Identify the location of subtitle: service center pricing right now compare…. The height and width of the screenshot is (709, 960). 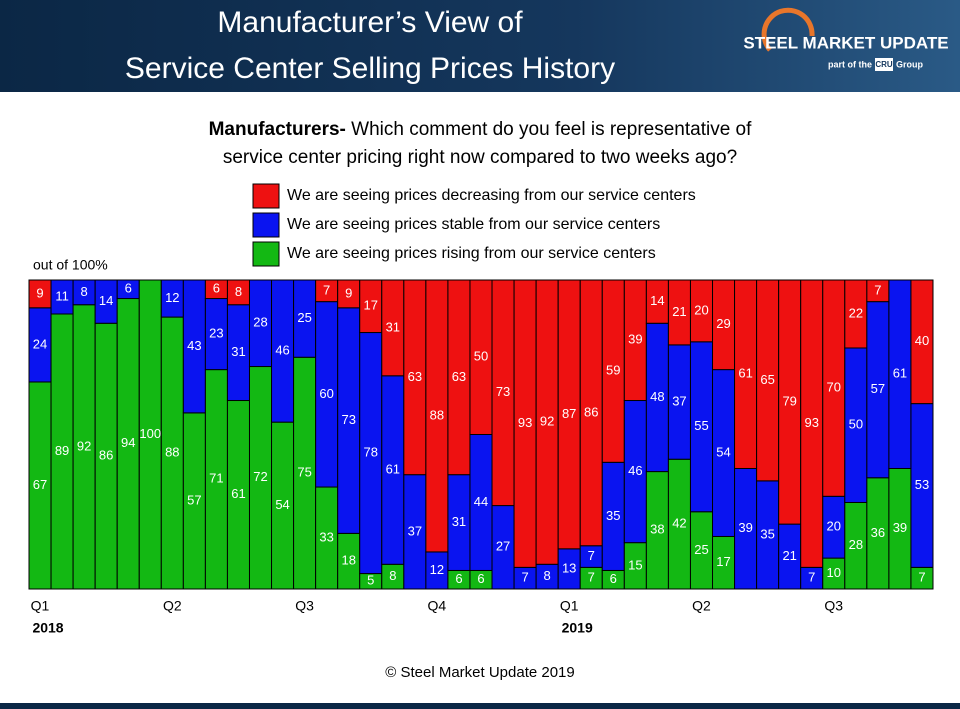
(480, 157).